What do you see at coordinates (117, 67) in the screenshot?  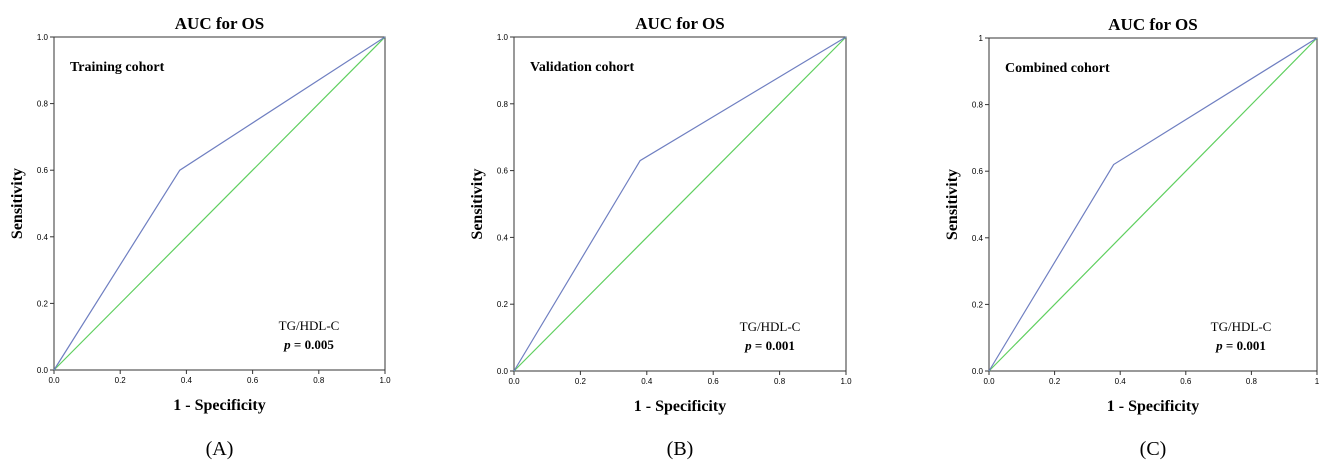 I see `cohort-label: Training cohort` at bounding box center [117, 67].